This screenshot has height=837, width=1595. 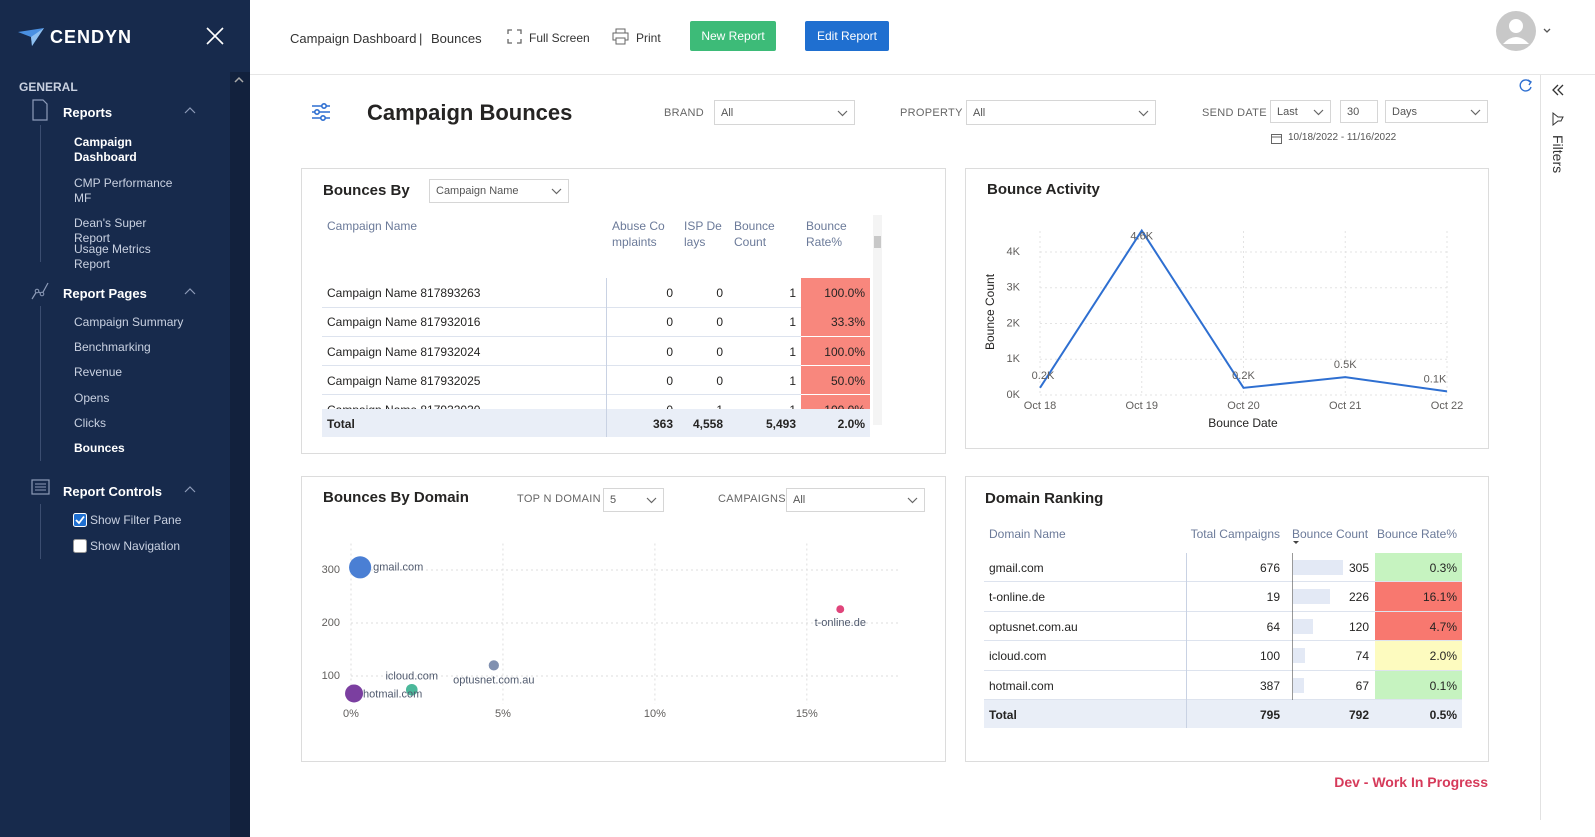 I want to click on edit-report-button: Edit Report, so click(x=847, y=36).